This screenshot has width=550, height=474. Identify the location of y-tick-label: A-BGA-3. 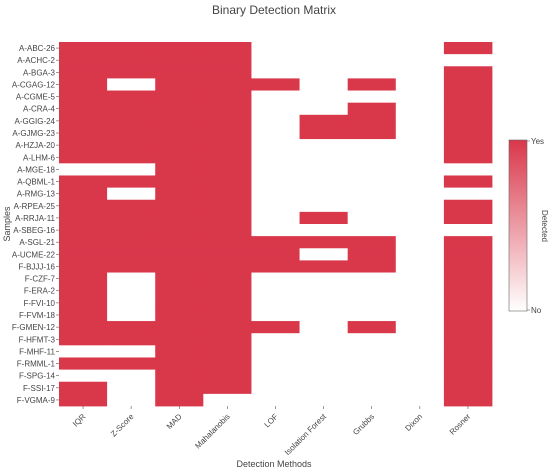
(39, 72).